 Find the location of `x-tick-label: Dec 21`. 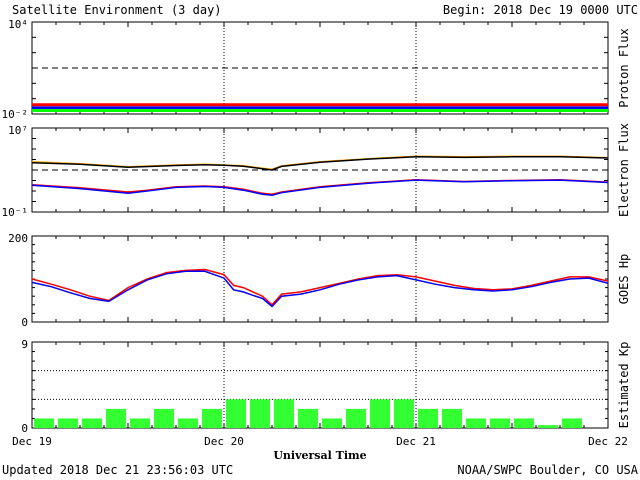

x-tick-label: Dec 21 is located at coordinates (416, 441).